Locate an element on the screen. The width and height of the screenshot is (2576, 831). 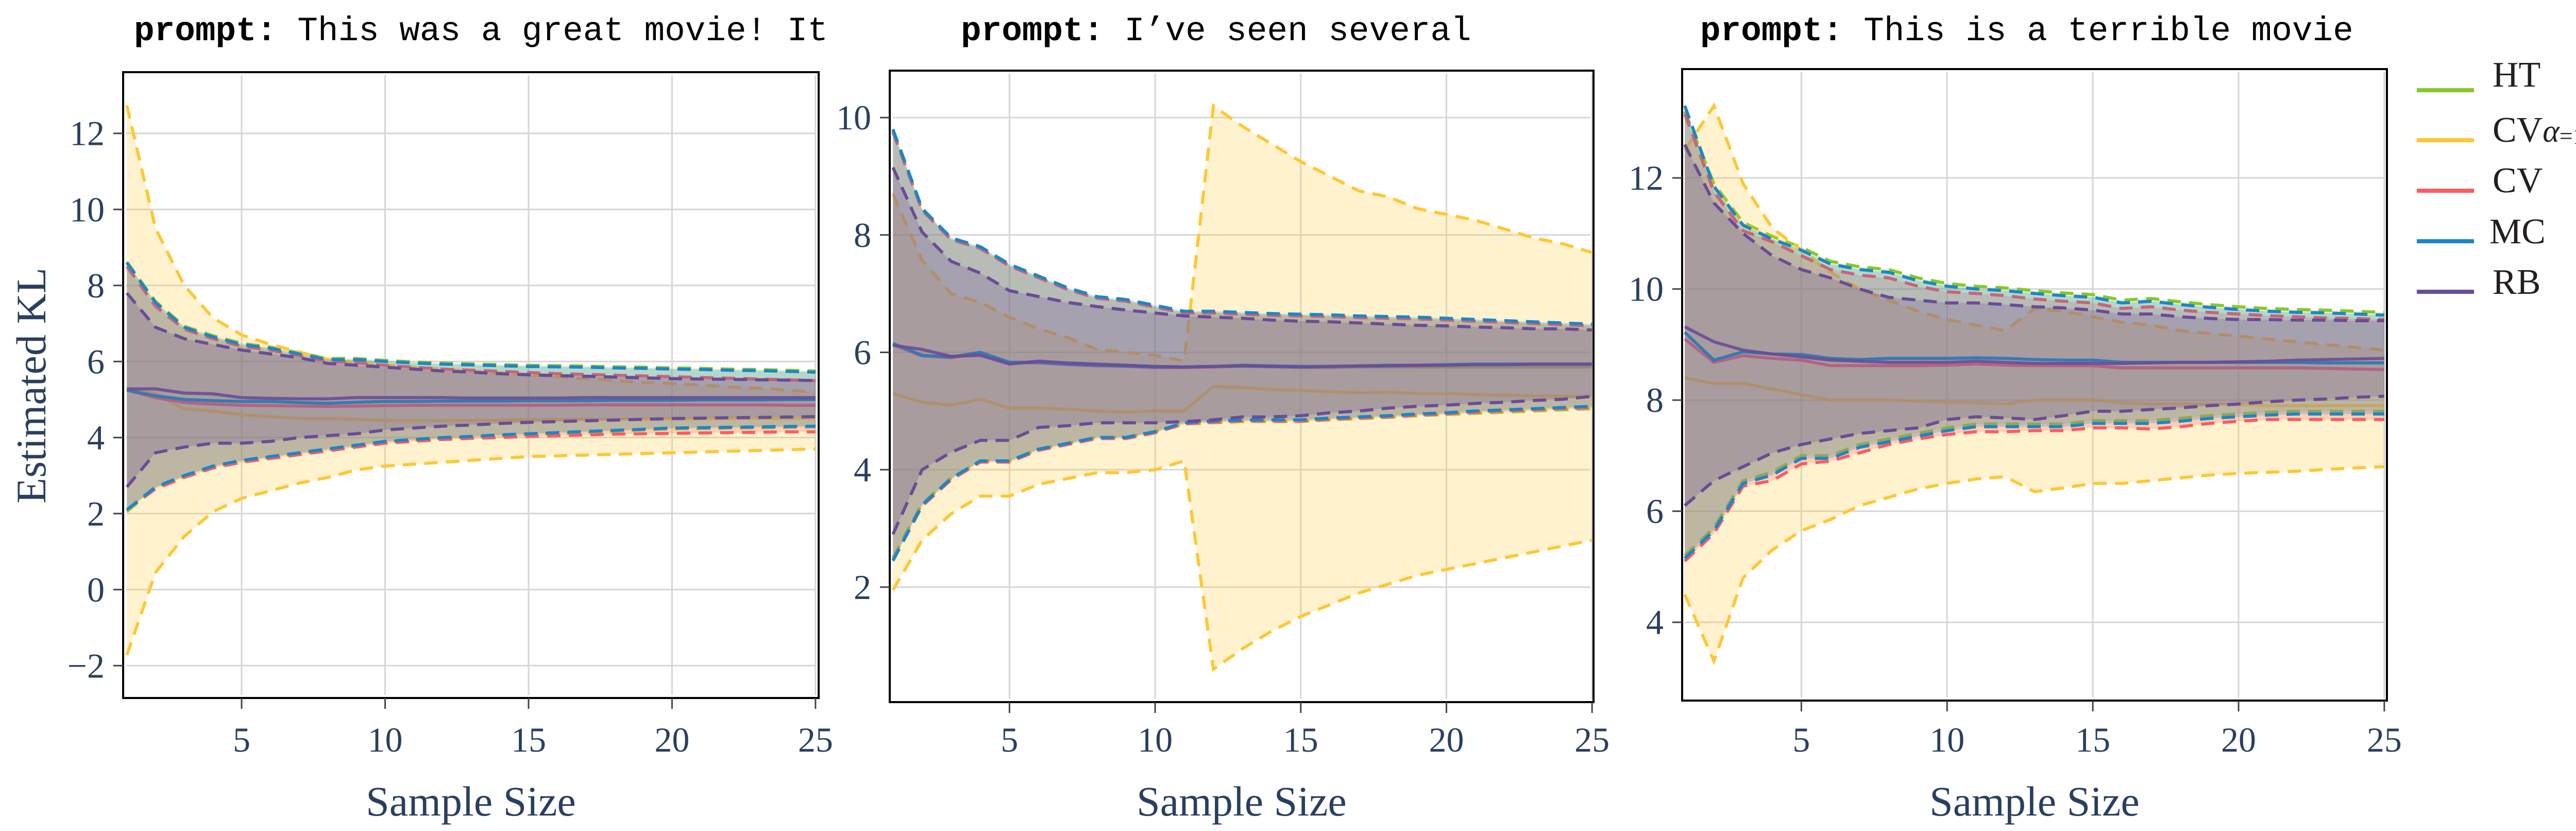
panel-1-cv-band is located at coordinates (471, 388).